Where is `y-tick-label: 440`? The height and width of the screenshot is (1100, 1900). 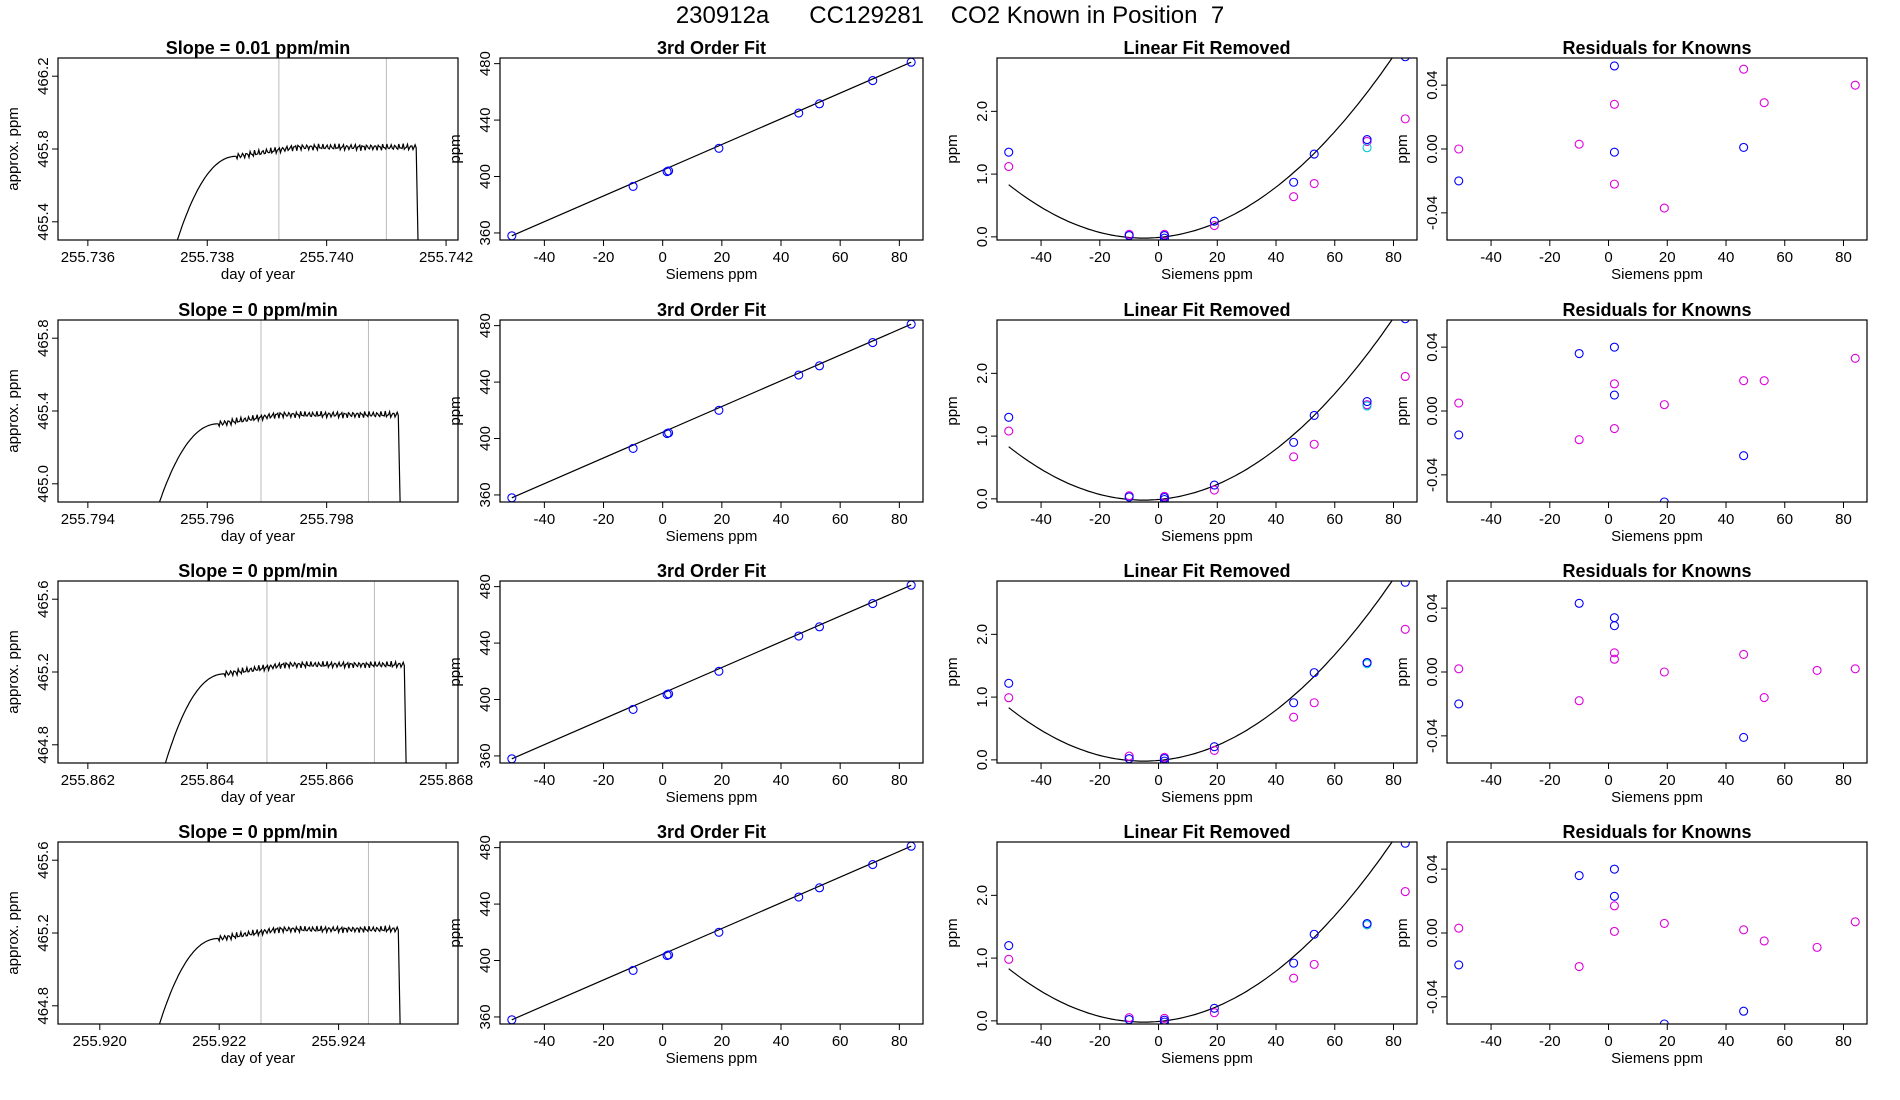 y-tick-label: 440 is located at coordinates (485, 120).